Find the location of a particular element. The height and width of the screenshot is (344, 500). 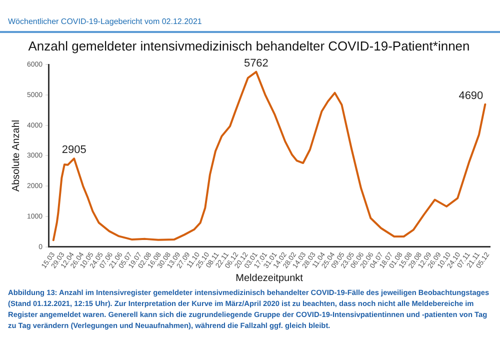

y-axis-title: Absolute Anzahl is located at coordinates (16, 156).